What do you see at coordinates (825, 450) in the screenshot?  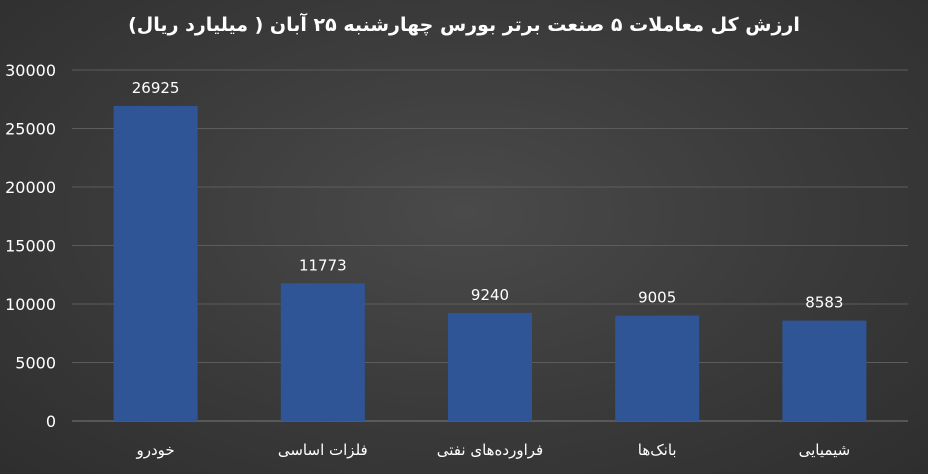 I see `category-label: شیمیایی` at bounding box center [825, 450].